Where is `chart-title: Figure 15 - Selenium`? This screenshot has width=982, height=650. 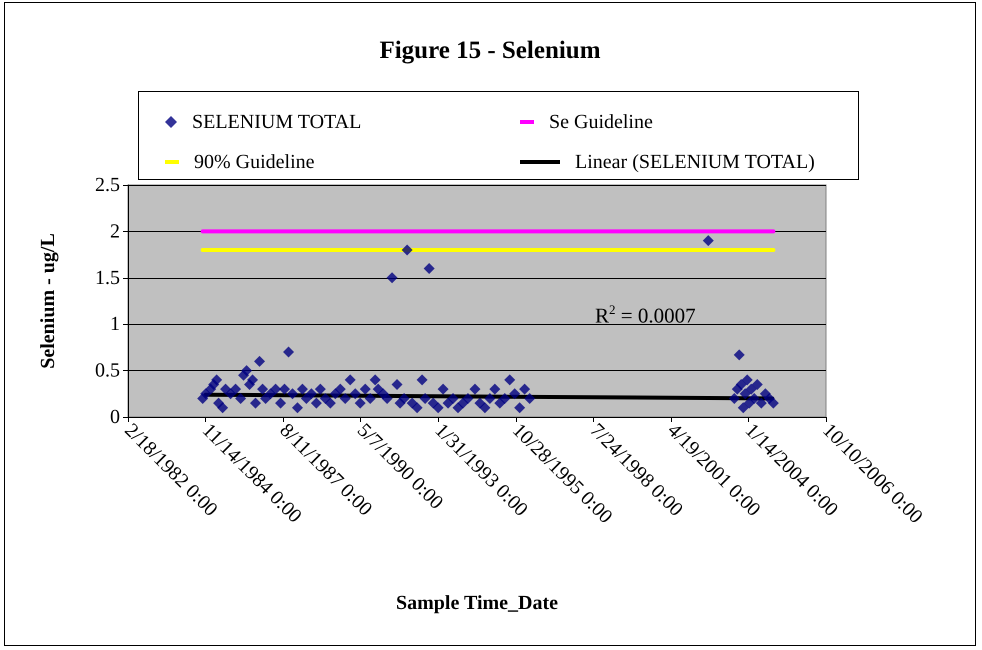
chart-title: Figure 15 - Selenium is located at coordinates (490, 50).